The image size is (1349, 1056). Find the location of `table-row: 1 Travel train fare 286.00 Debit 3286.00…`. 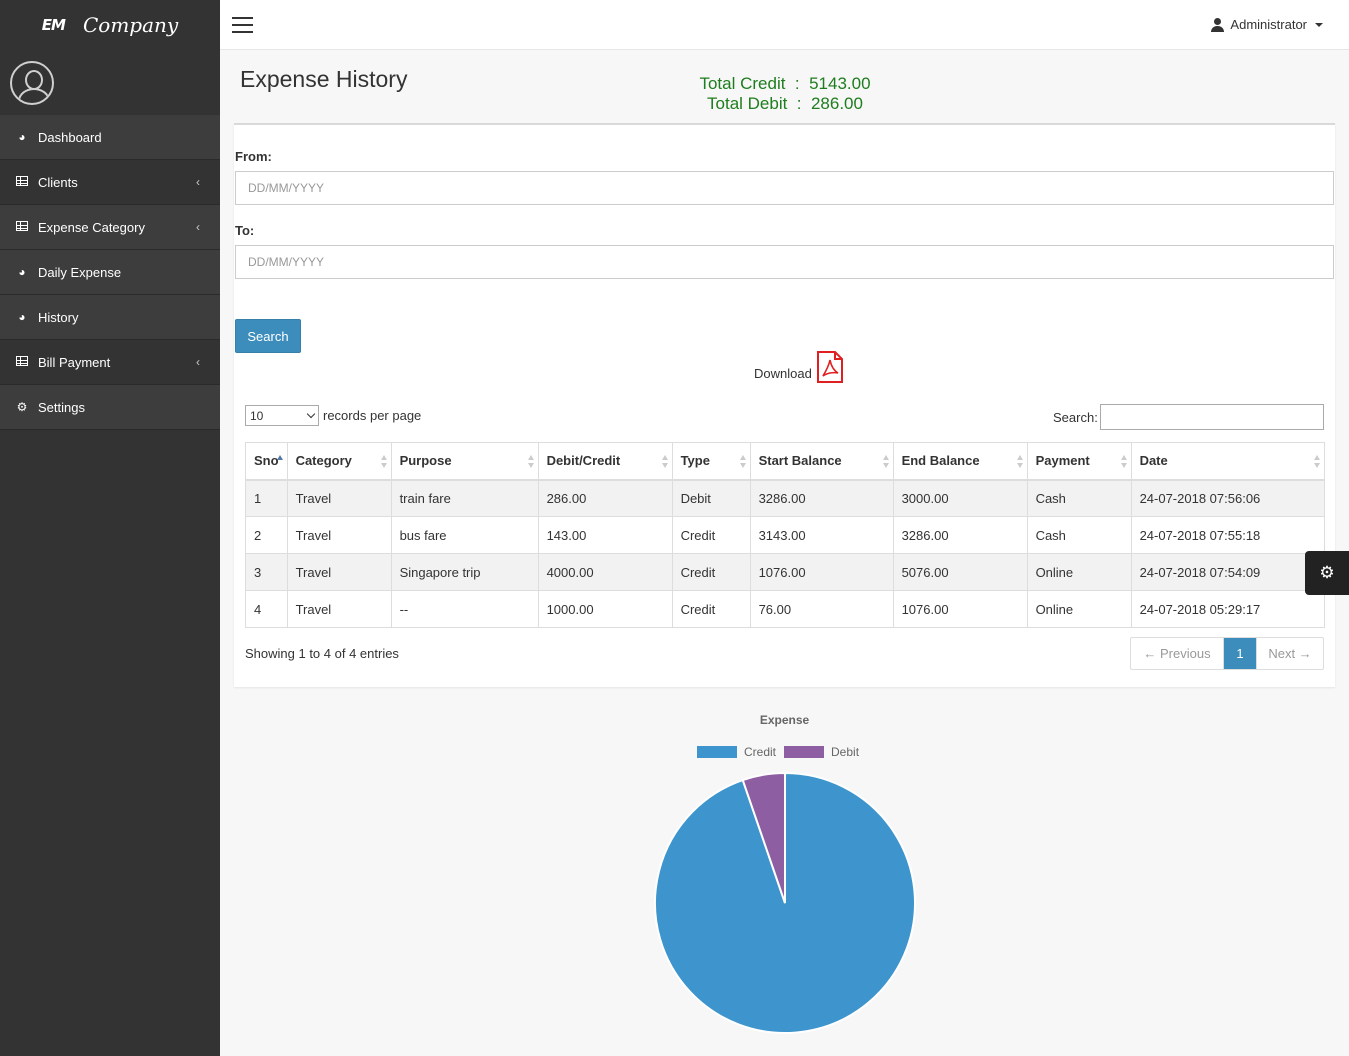

table-row: 1 Travel train fare 286.00 Debit 3286.00… is located at coordinates (785, 498).